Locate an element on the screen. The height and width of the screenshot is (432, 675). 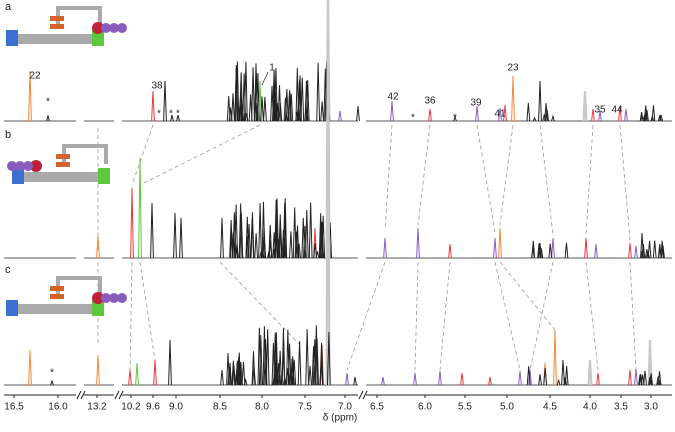
panel-label: b is located at coordinates (8, 135).